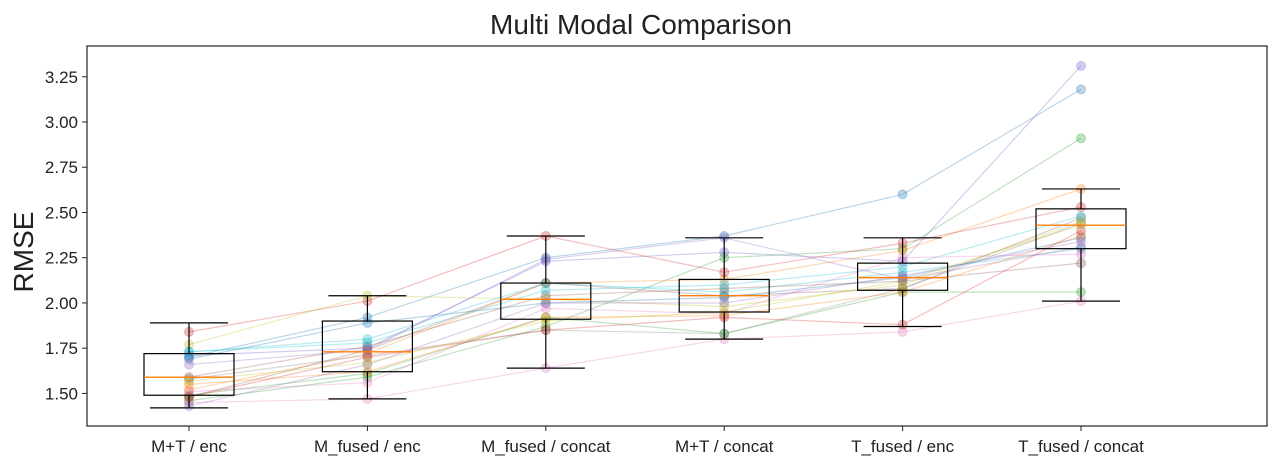  What do you see at coordinates (367, 446) in the screenshot?
I see `x-tick-label: M_fused / enc` at bounding box center [367, 446].